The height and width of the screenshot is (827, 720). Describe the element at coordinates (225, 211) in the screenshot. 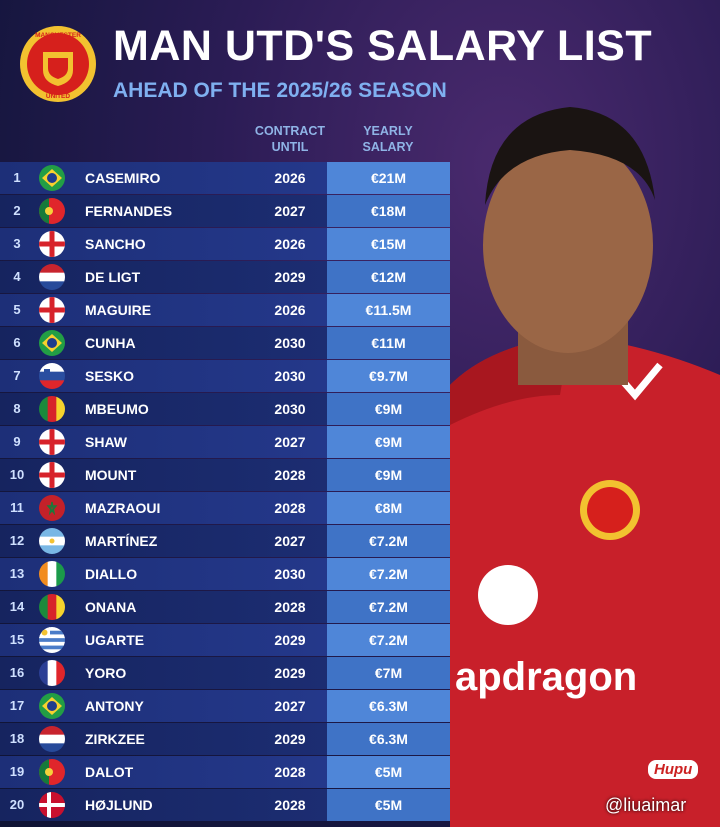

I see `table-row: 2 FERNANDES 2027 €18M` at that location.